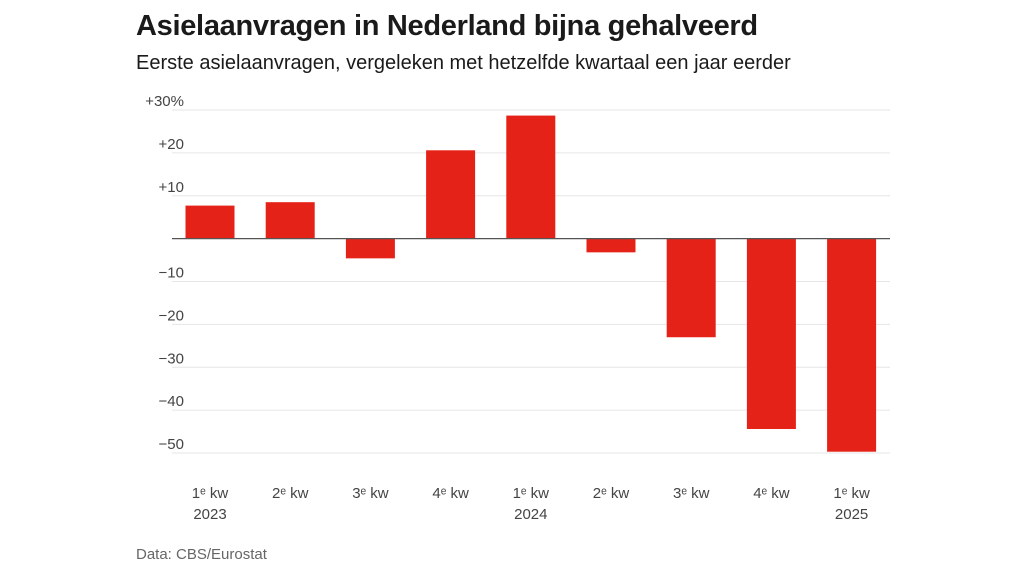  Describe the element at coordinates (171, 401) in the screenshot. I see `y-tick-label: −40` at that location.